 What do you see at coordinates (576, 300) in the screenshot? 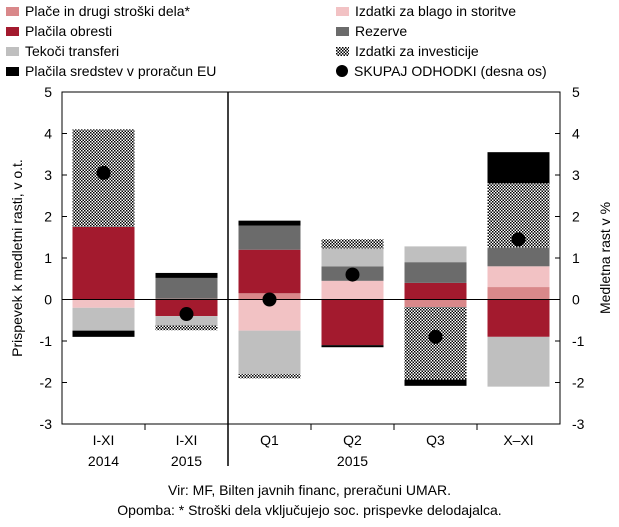
I see `y2-tick-label: 0` at bounding box center [576, 300].